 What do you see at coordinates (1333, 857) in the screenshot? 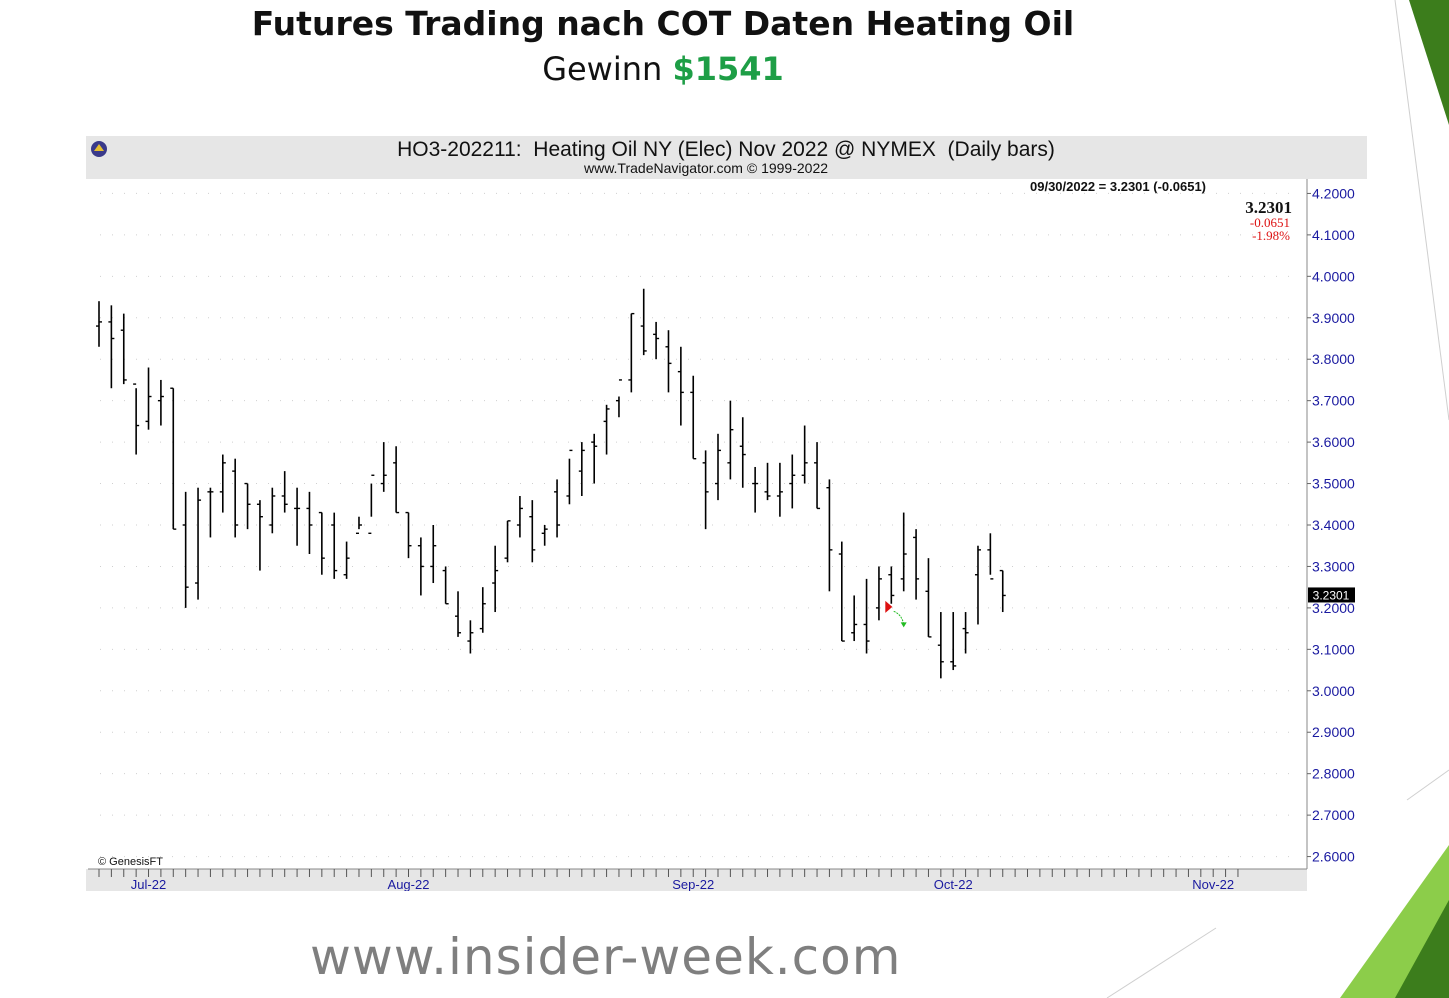
I see `y-tick-label: 2.6000` at bounding box center [1333, 857].